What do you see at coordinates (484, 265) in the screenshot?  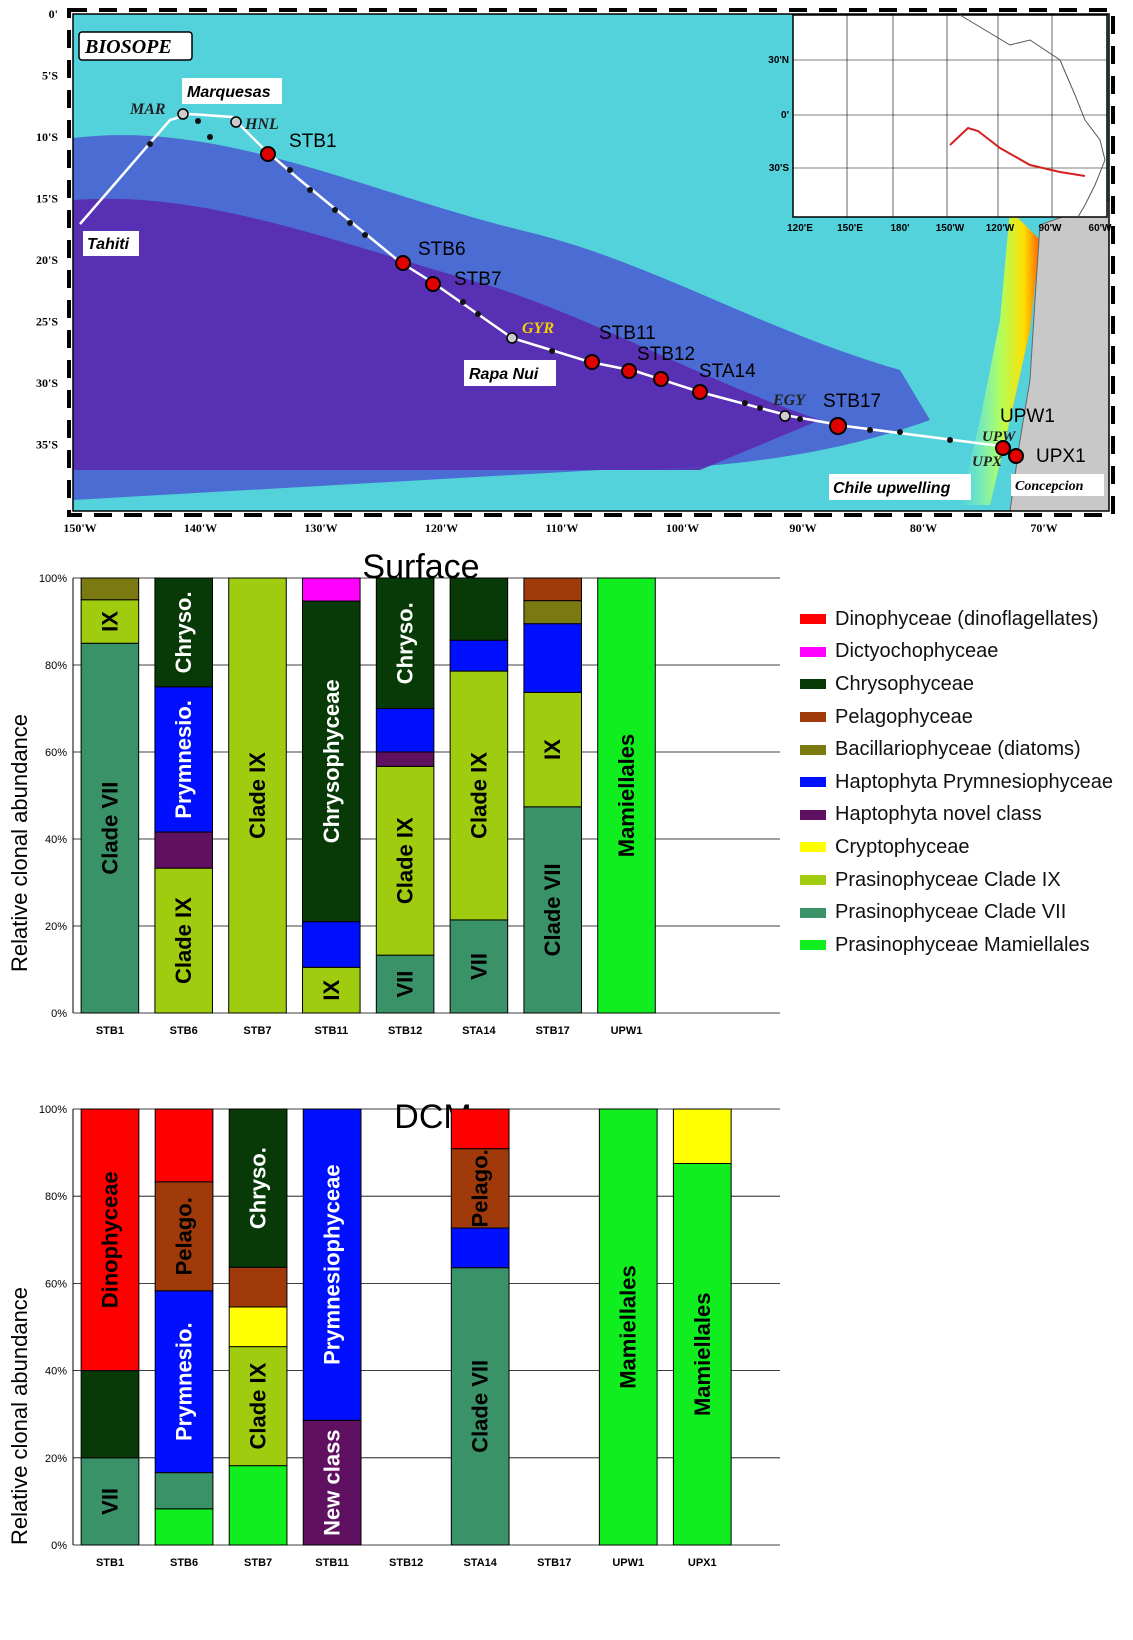 I see `waypoint-markers` at bounding box center [484, 265].